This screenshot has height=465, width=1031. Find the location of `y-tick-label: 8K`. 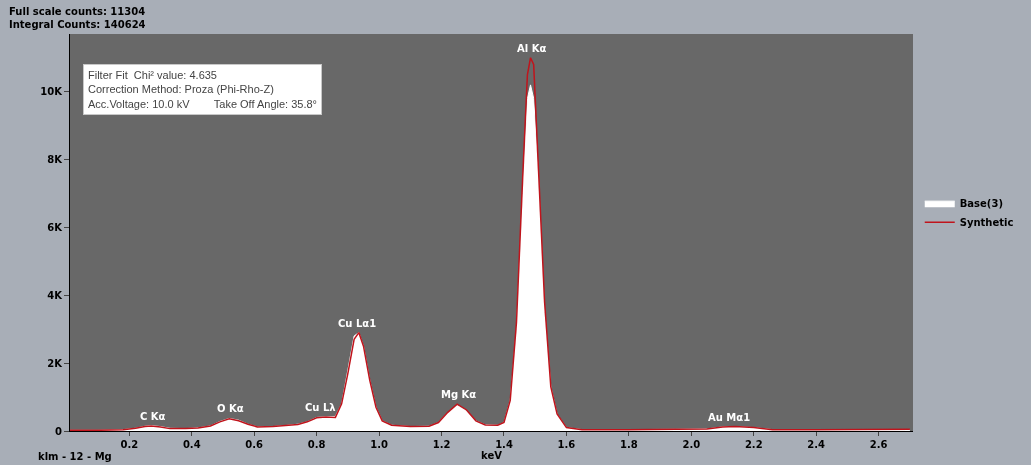

y-tick-label: 8K is located at coordinates (55, 160).